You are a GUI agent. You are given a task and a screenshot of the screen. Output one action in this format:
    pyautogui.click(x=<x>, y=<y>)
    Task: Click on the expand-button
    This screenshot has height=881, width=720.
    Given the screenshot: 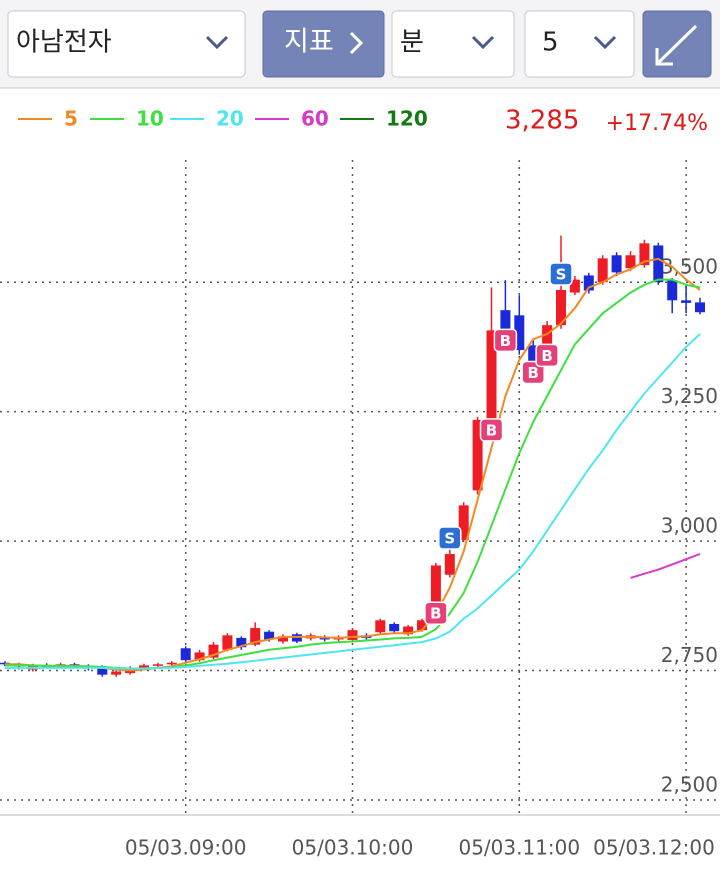 What is the action you would take?
    pyautogui.click(x=677, y=44)
    